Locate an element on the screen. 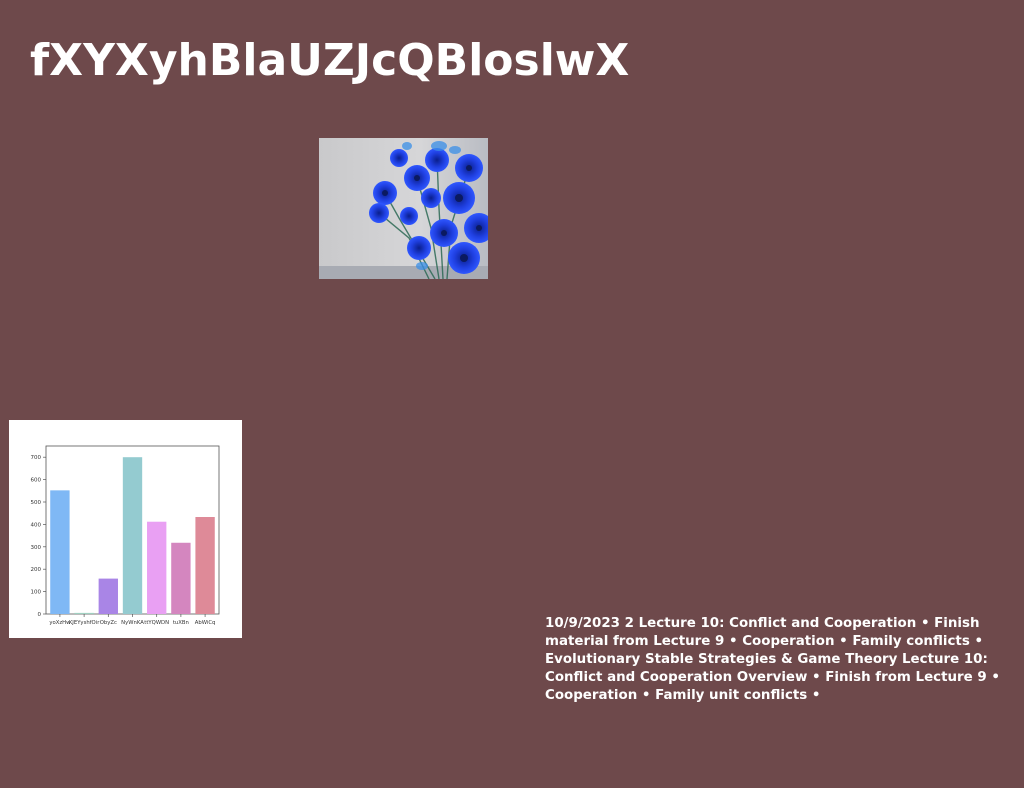 This screenshot has height=788, width=1024. y-tick-label: 500 is located at coordinates (36, 503).